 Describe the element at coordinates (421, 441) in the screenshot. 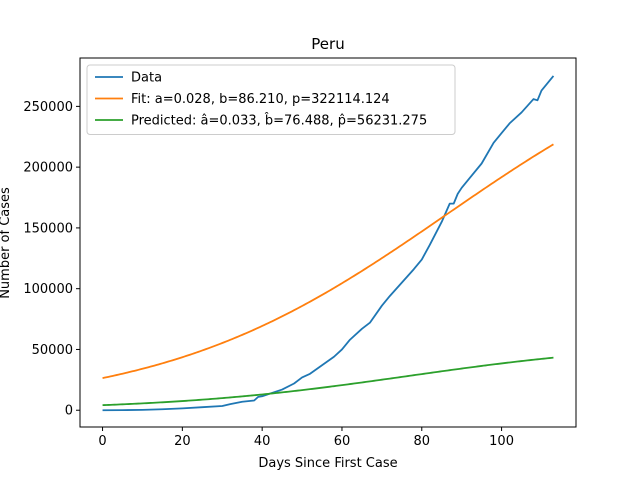

I see `x-tick-label: 80` at that location.